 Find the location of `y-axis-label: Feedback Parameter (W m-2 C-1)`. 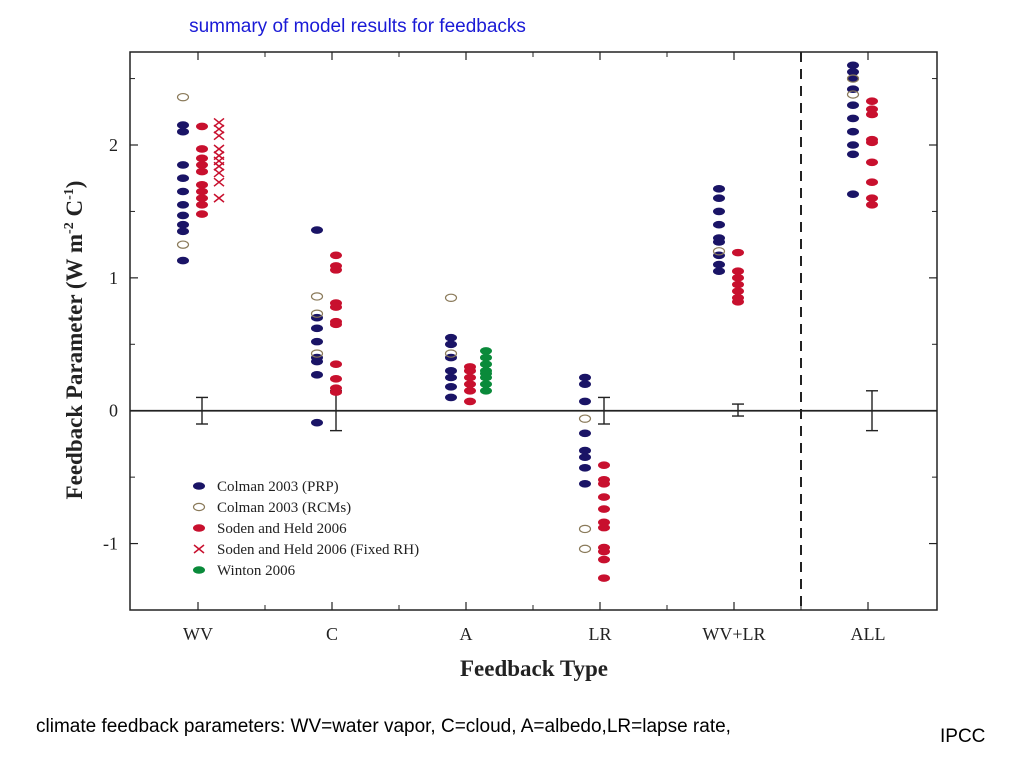

y-axis-label: Feedback Parameter (W m-2 C-1) is located at coordinates (74, 340).